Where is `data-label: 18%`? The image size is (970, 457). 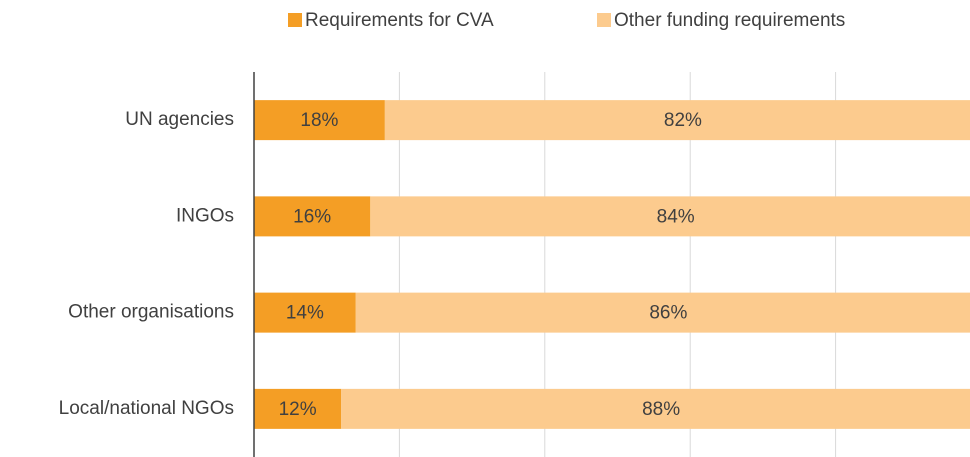 data-label: 18% is located at coordinates (319, 120).